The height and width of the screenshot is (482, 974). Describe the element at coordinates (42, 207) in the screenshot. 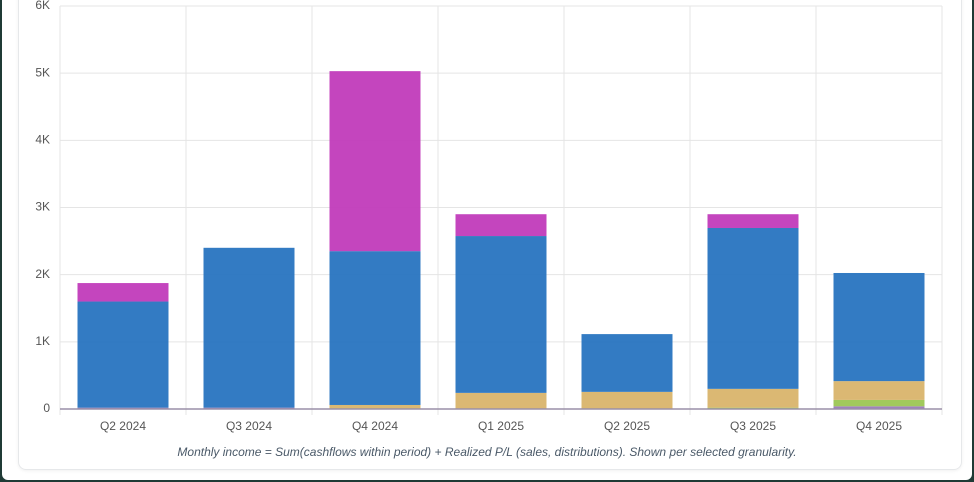

I see `y-tick-label: 3K` at that location.